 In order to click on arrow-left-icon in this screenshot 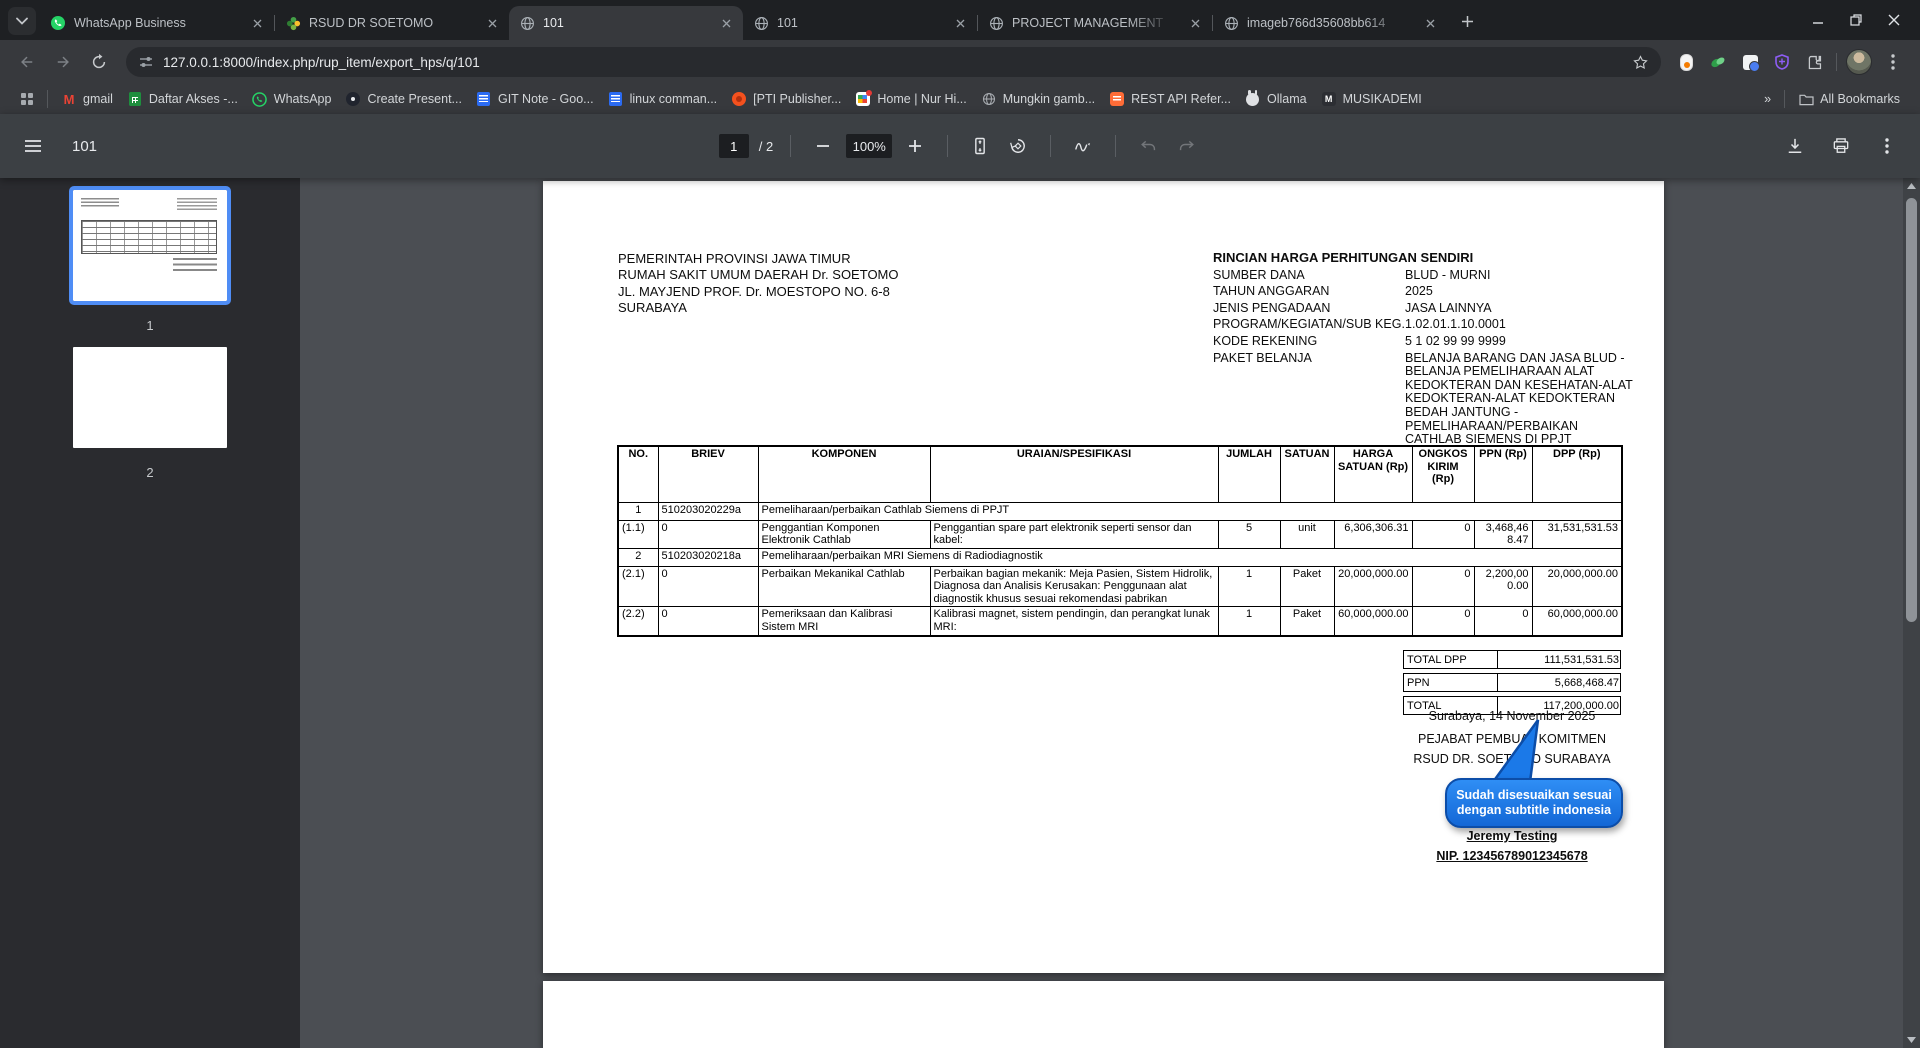, I will do `click(27, 62)`.